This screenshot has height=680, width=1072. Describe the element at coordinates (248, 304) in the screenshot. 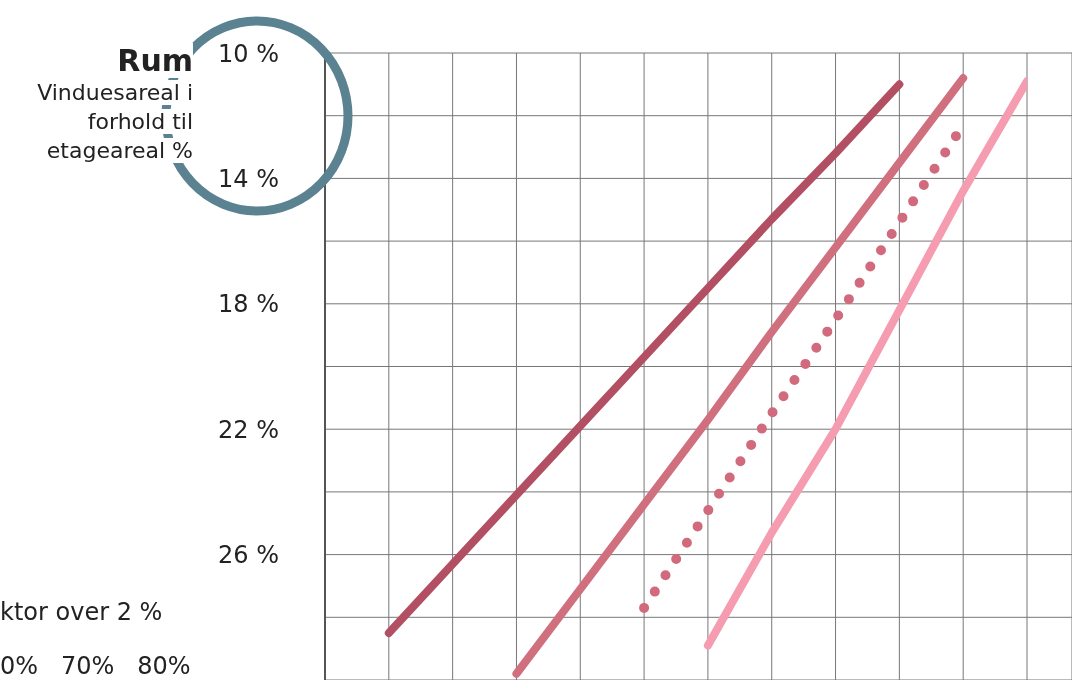

I see `y-tick-label: 18 %` at that location.